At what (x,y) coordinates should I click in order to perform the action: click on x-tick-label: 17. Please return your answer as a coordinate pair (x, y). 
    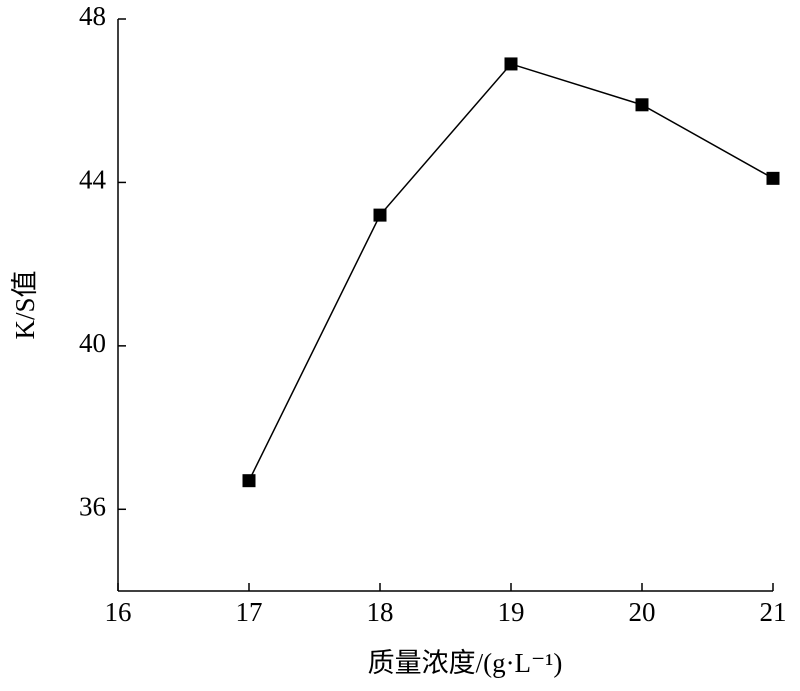
    Looking at the image, I should click on (249, 612).